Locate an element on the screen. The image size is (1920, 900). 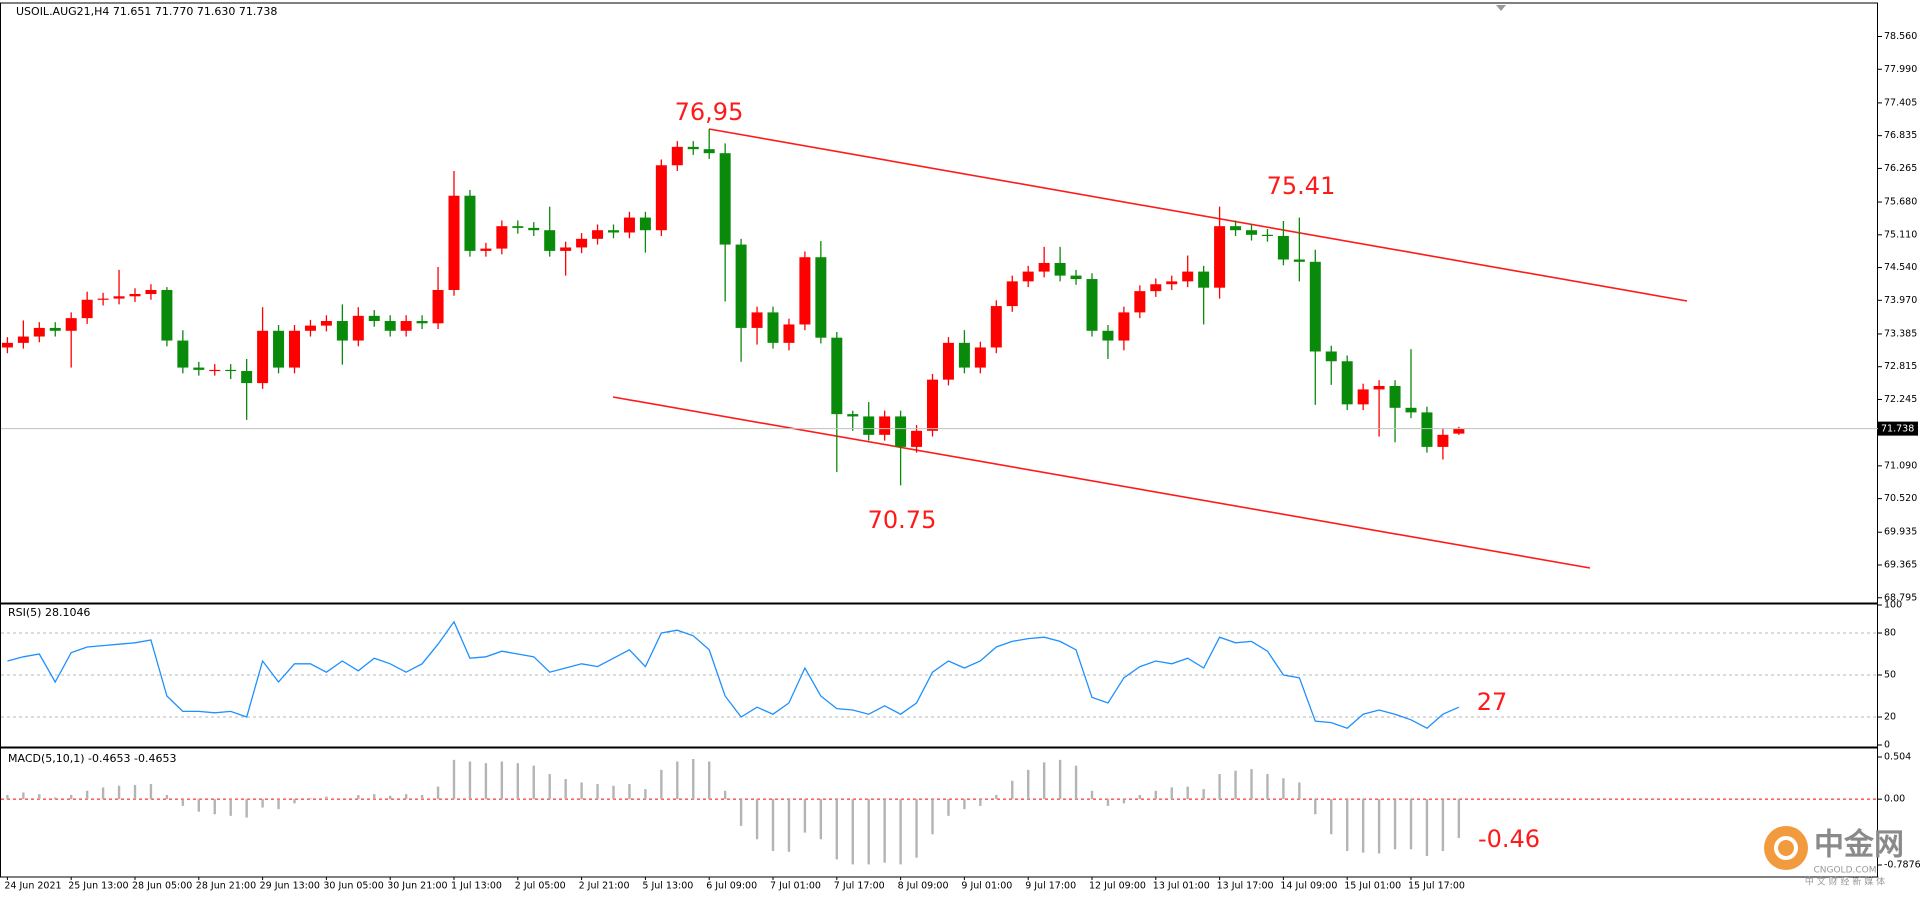
x-tick-label: 9 Jul 01:00 is located at coordinates (986, 886).